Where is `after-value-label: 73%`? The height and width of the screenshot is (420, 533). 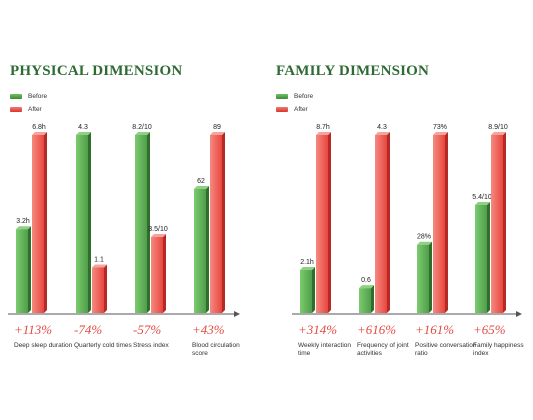 after-value-label: 73% is located at coordinates (440, 127).